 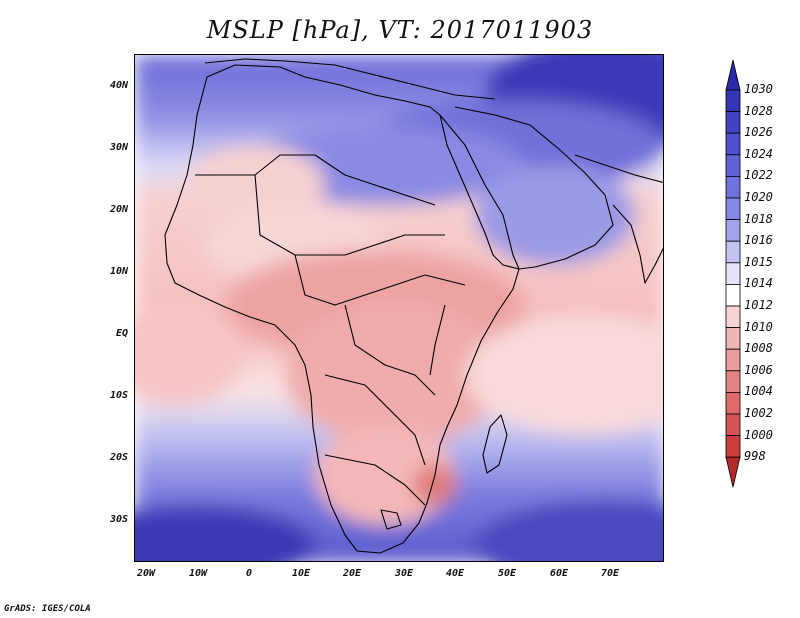 I want to click on lat-label-10s: 10S, so click(x=118, y=395).